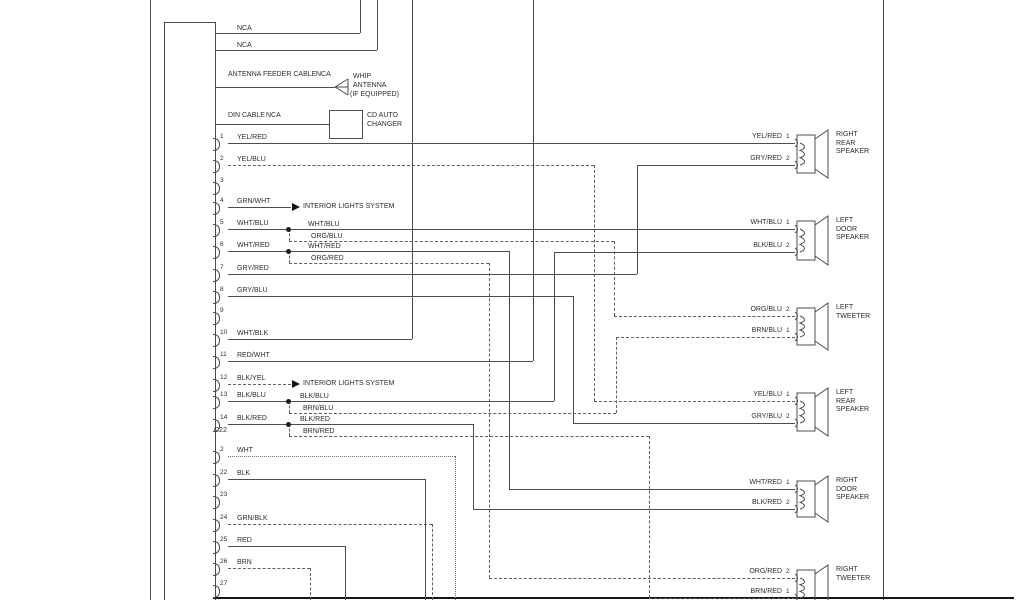 The width and height of the screenshot is (1024, 600). I want to click on speaker-wire-label: WHT/RED, so click(765, 482).